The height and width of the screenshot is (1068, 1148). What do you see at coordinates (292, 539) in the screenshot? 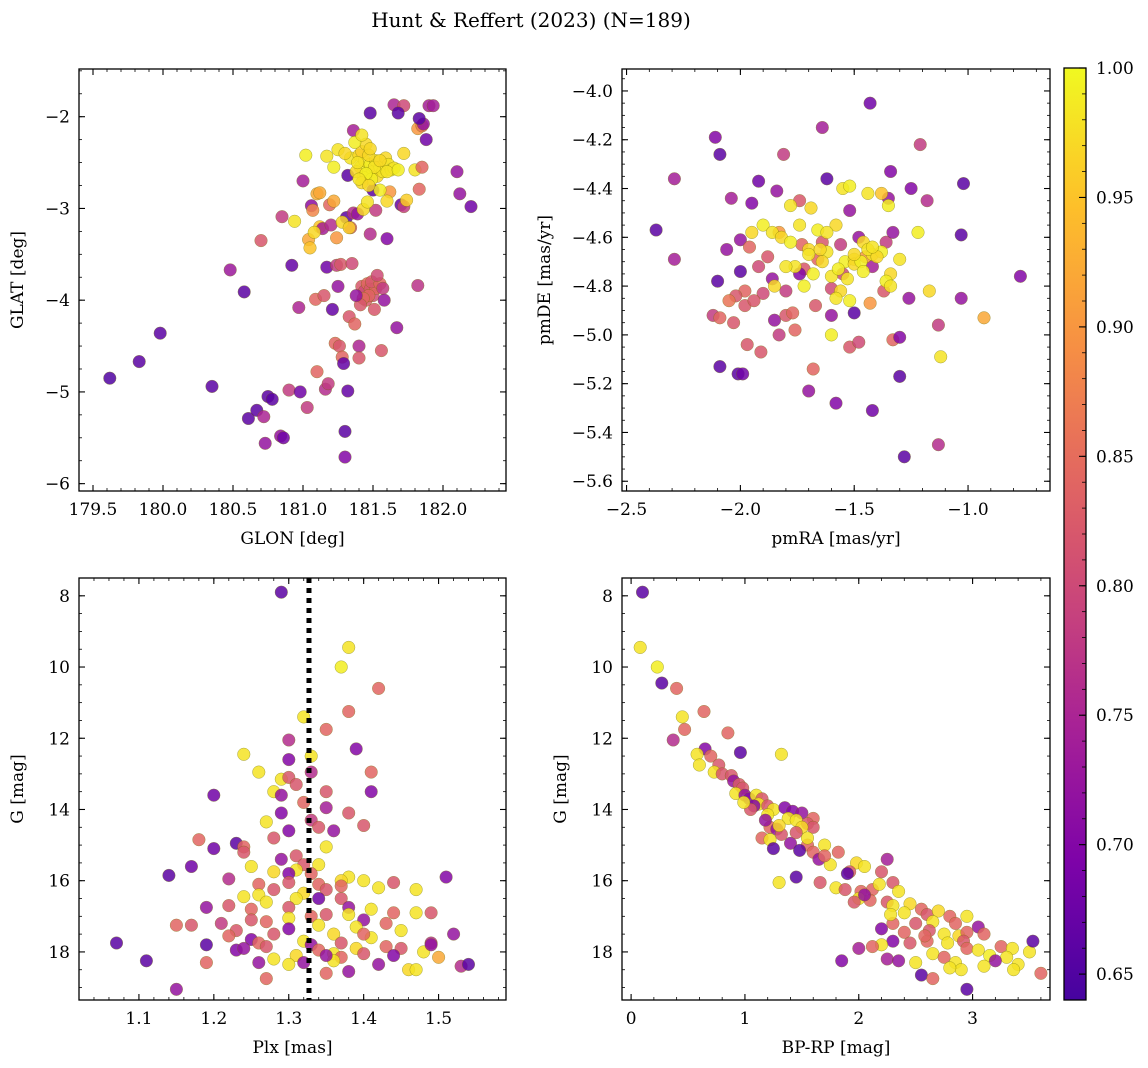
I see `xlabel-sky: GLON [deg]` at bounding box center [292, 539].